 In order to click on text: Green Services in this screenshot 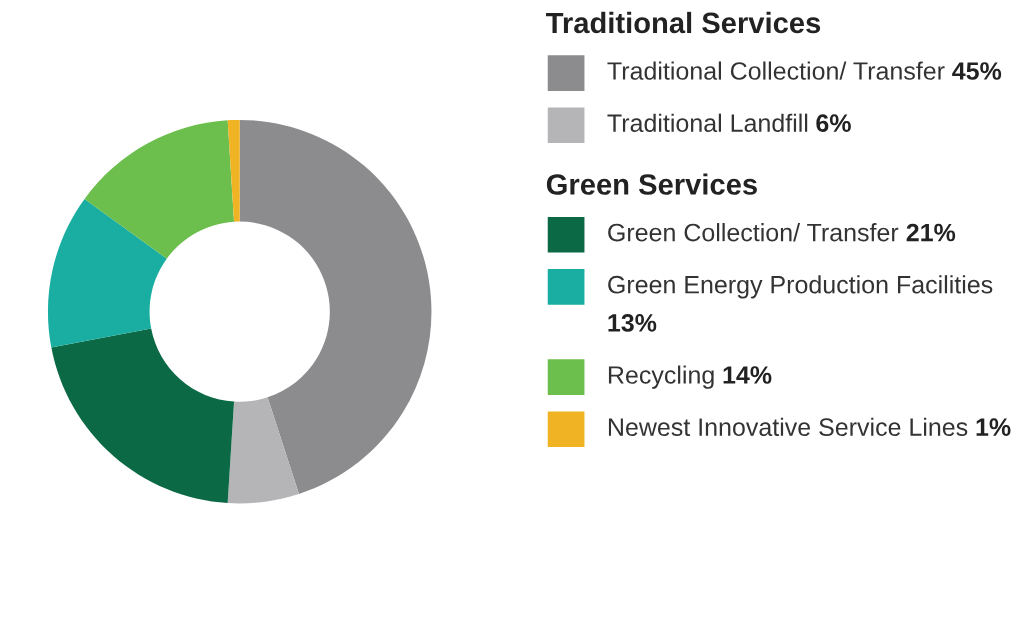, I will do `click(651, 184)`.